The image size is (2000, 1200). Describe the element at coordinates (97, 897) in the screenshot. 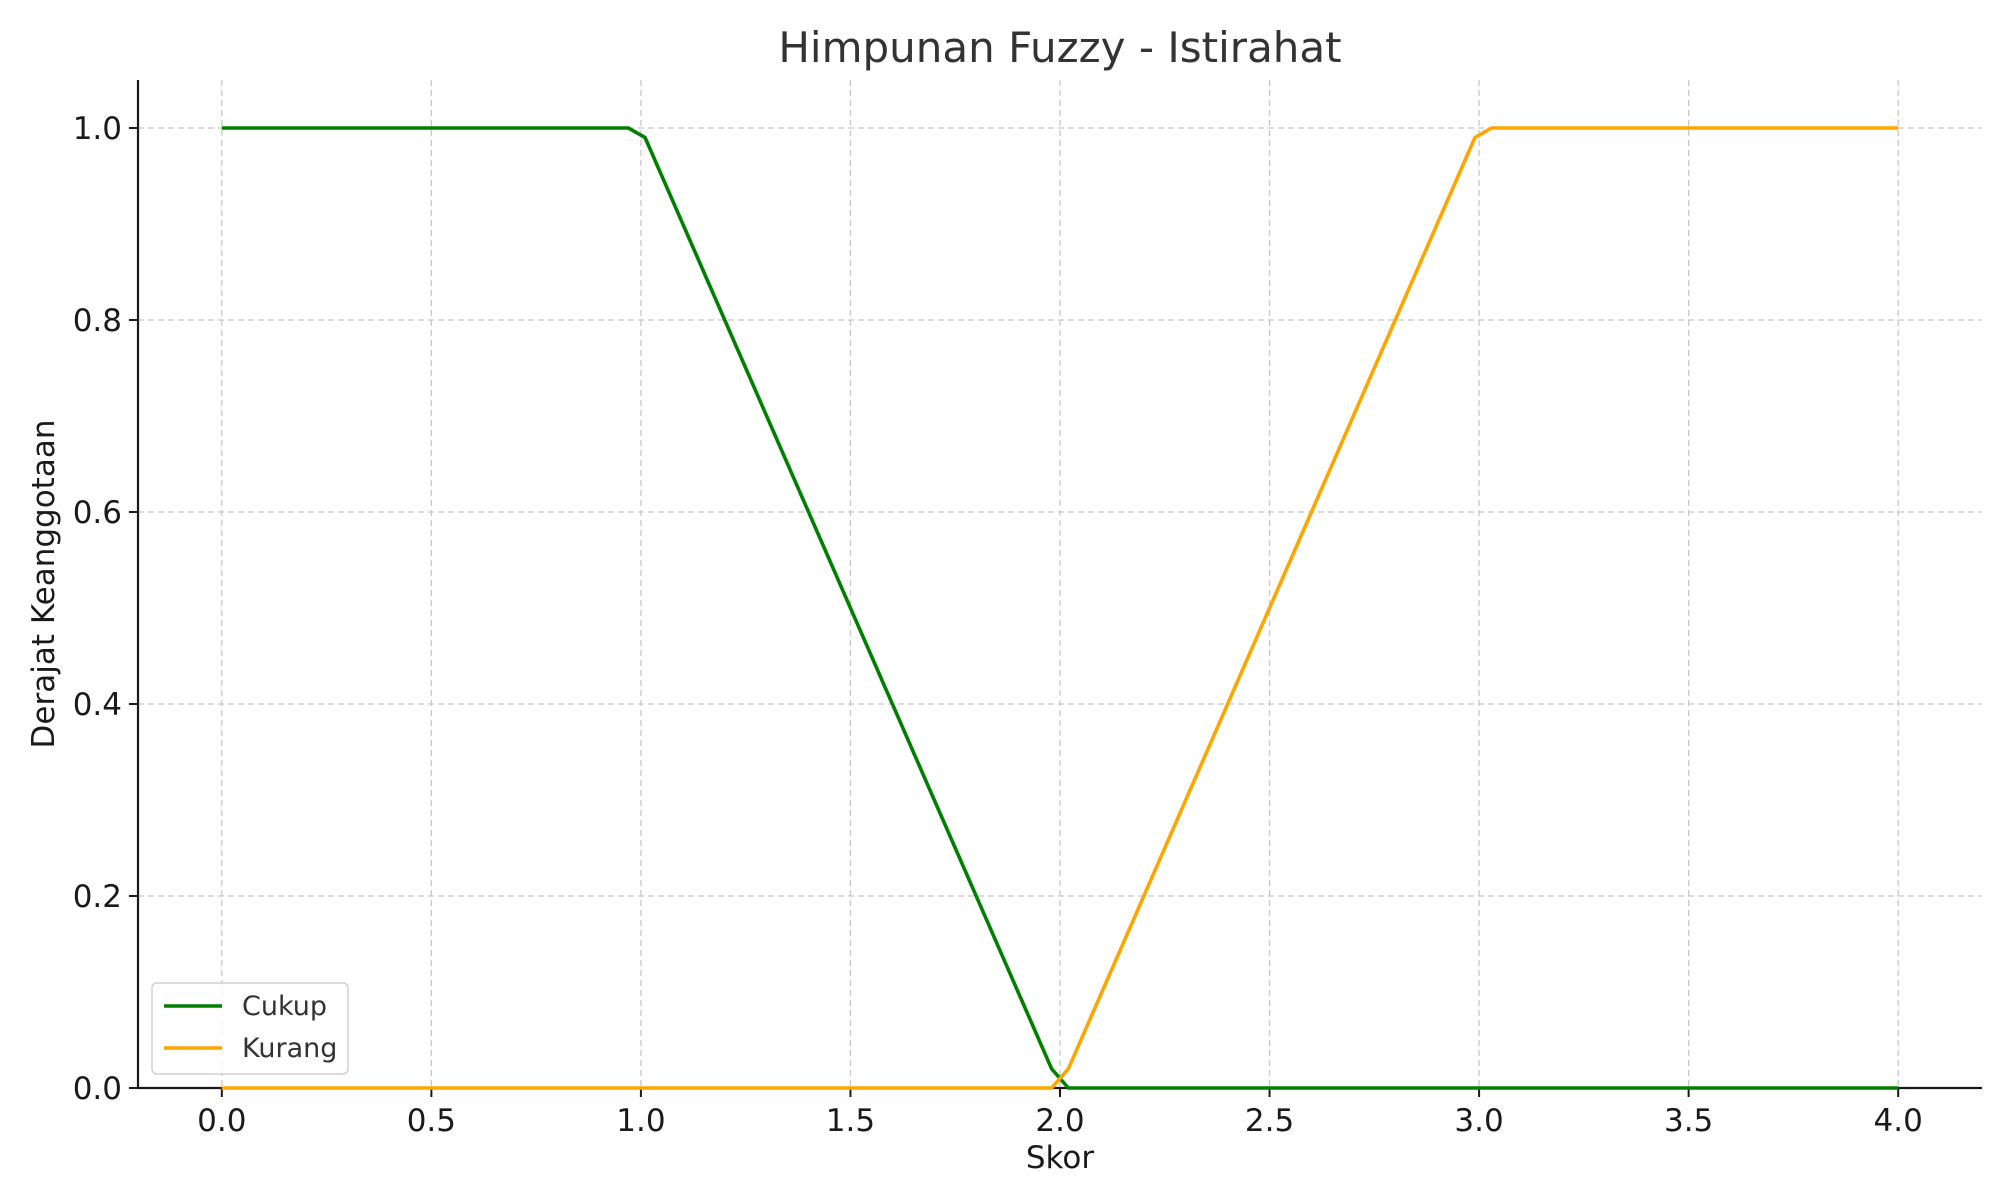

I see `y-tick-label: 0.2` at that location.